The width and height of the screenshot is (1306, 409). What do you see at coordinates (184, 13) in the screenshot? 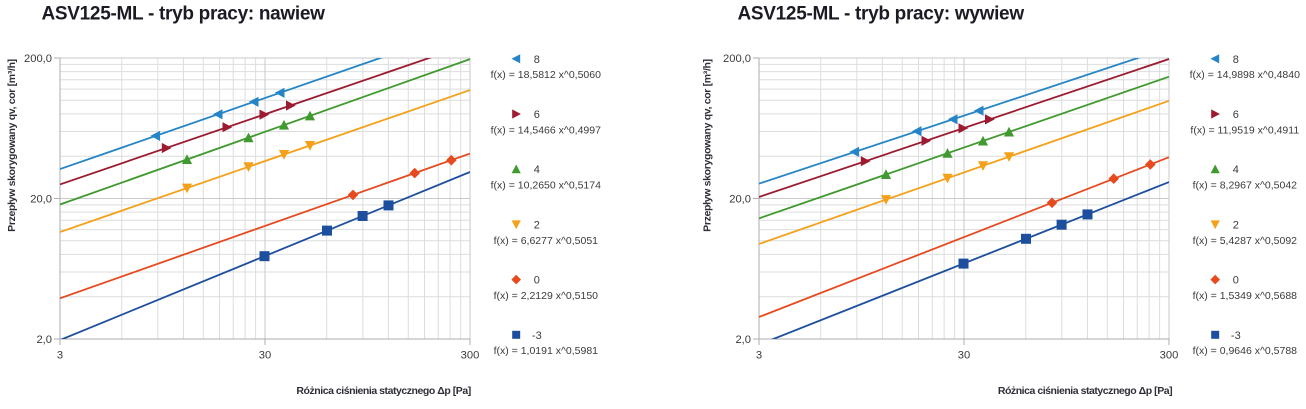
I see `svg-text: ASV125-ML - tryb pracy: nawiew` at bounding box center [184, 13].